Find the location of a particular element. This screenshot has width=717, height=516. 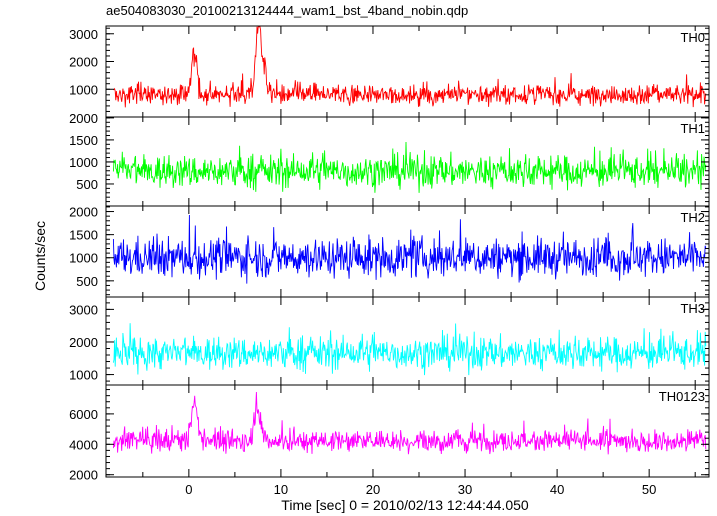

series-line-th1 is located at coordinates (409, 167).